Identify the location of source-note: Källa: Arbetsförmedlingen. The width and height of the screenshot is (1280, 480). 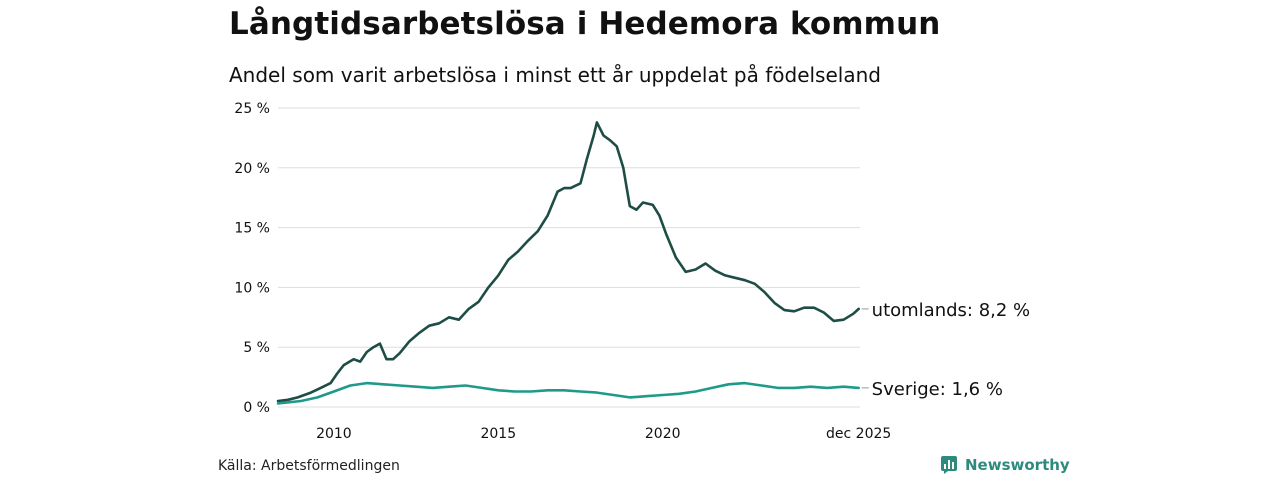
(309, 466).